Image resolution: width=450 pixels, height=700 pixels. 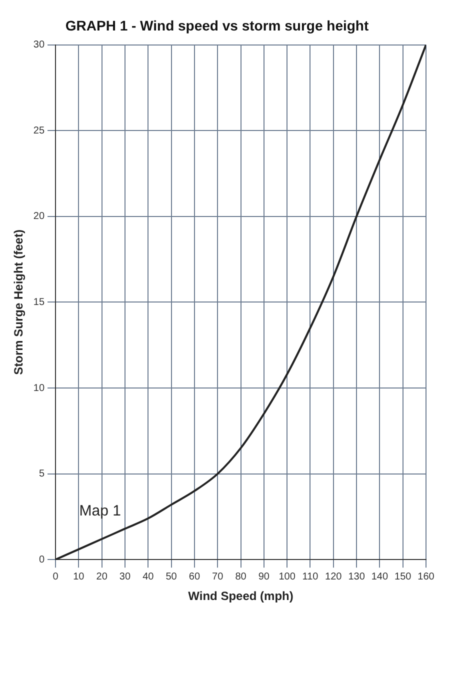 What do you see at coordinates (55, 576) in the screenshot?
I see `x-tick-label: 0` at bounding box center [55, 576].